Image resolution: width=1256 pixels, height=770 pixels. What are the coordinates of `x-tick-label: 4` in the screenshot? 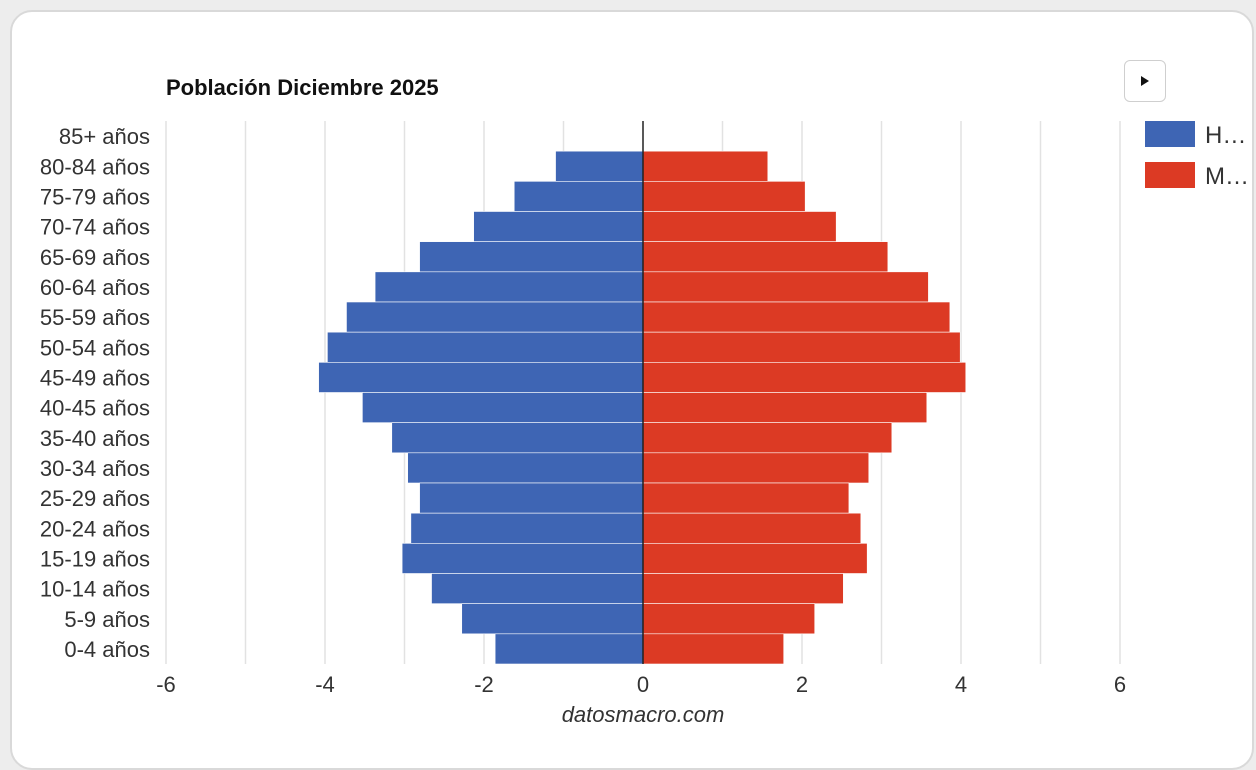 It's located at (961, 684).